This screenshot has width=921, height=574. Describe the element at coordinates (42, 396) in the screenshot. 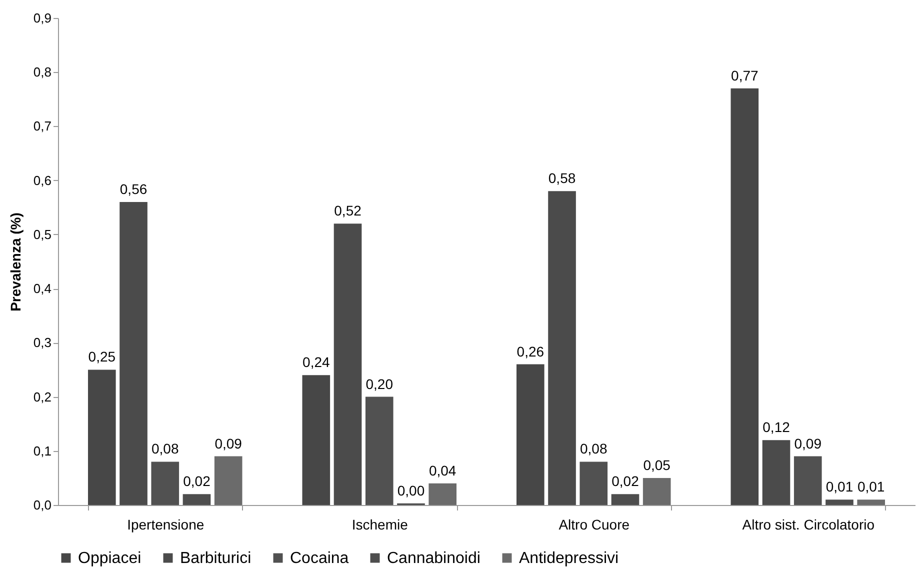

I see `y-tick-label: 0,2` at that location.